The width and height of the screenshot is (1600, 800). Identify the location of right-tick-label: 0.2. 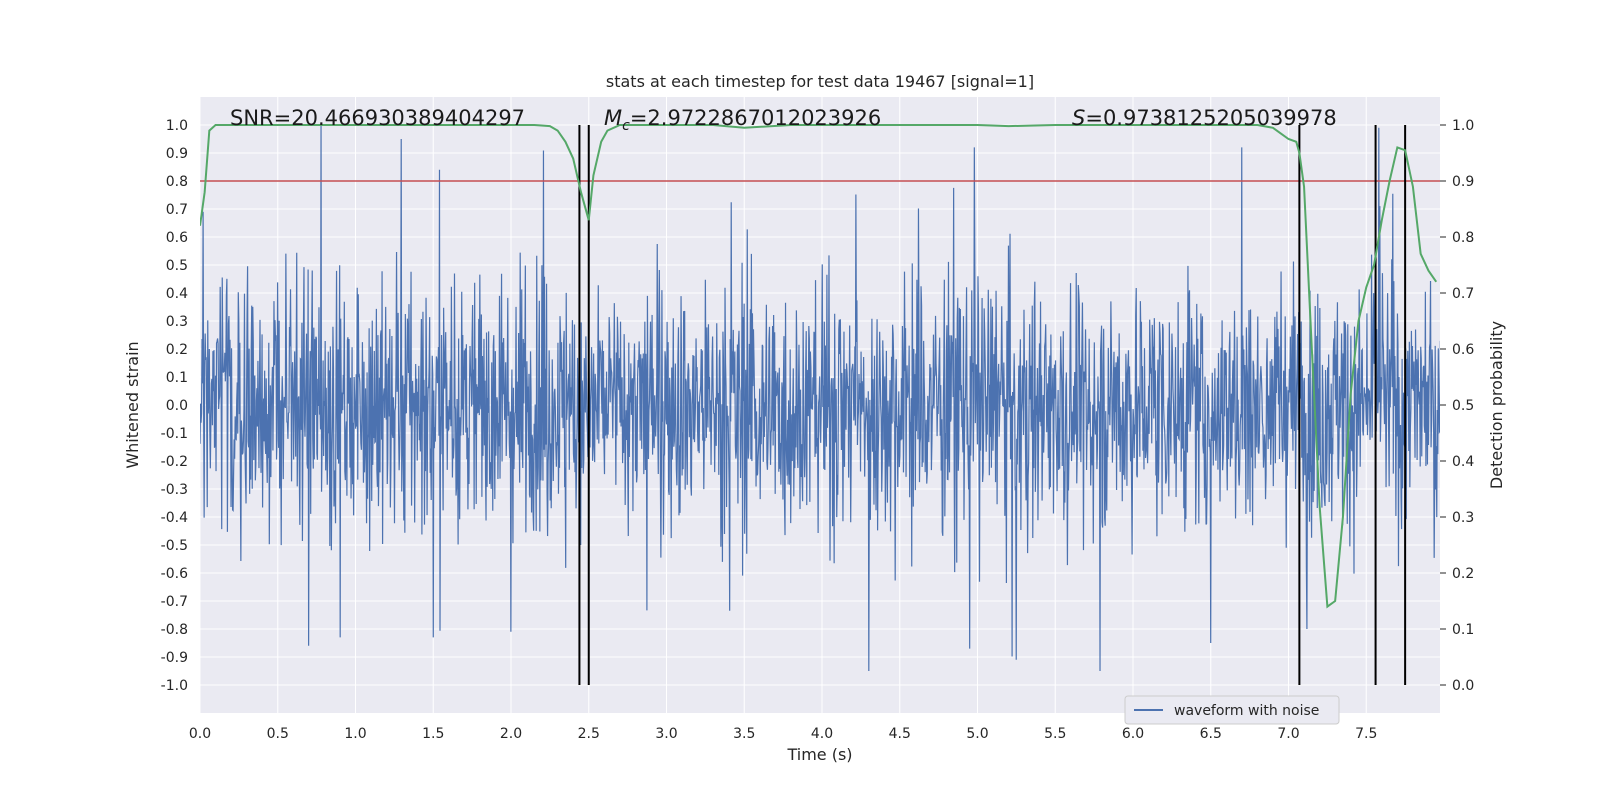
(1463, 574).